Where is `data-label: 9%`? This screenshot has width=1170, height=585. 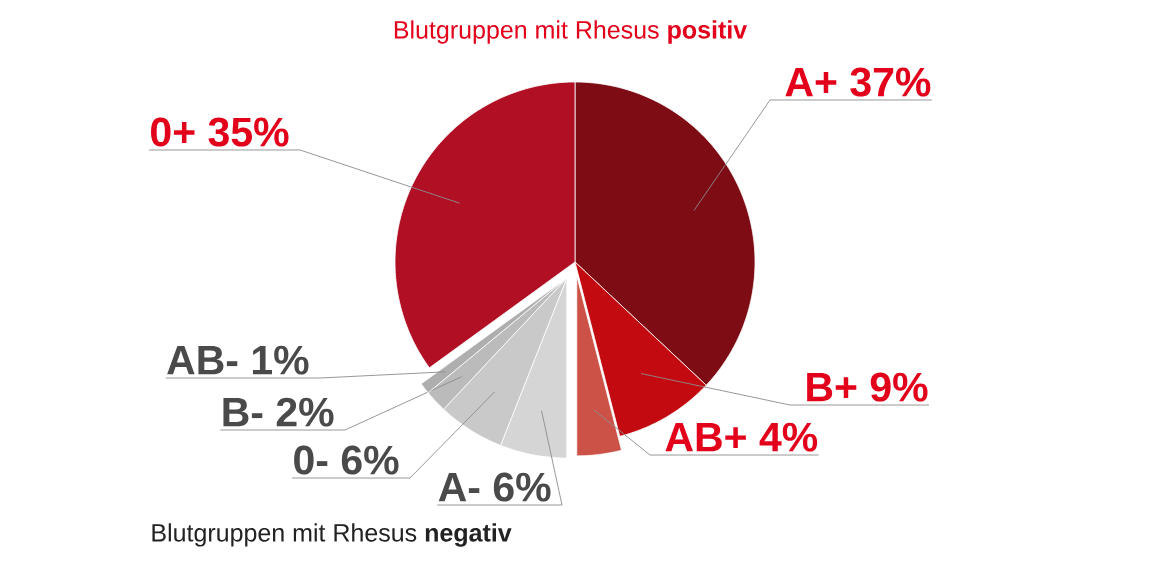 data-label: 9% is located at coordinates (899, 387).